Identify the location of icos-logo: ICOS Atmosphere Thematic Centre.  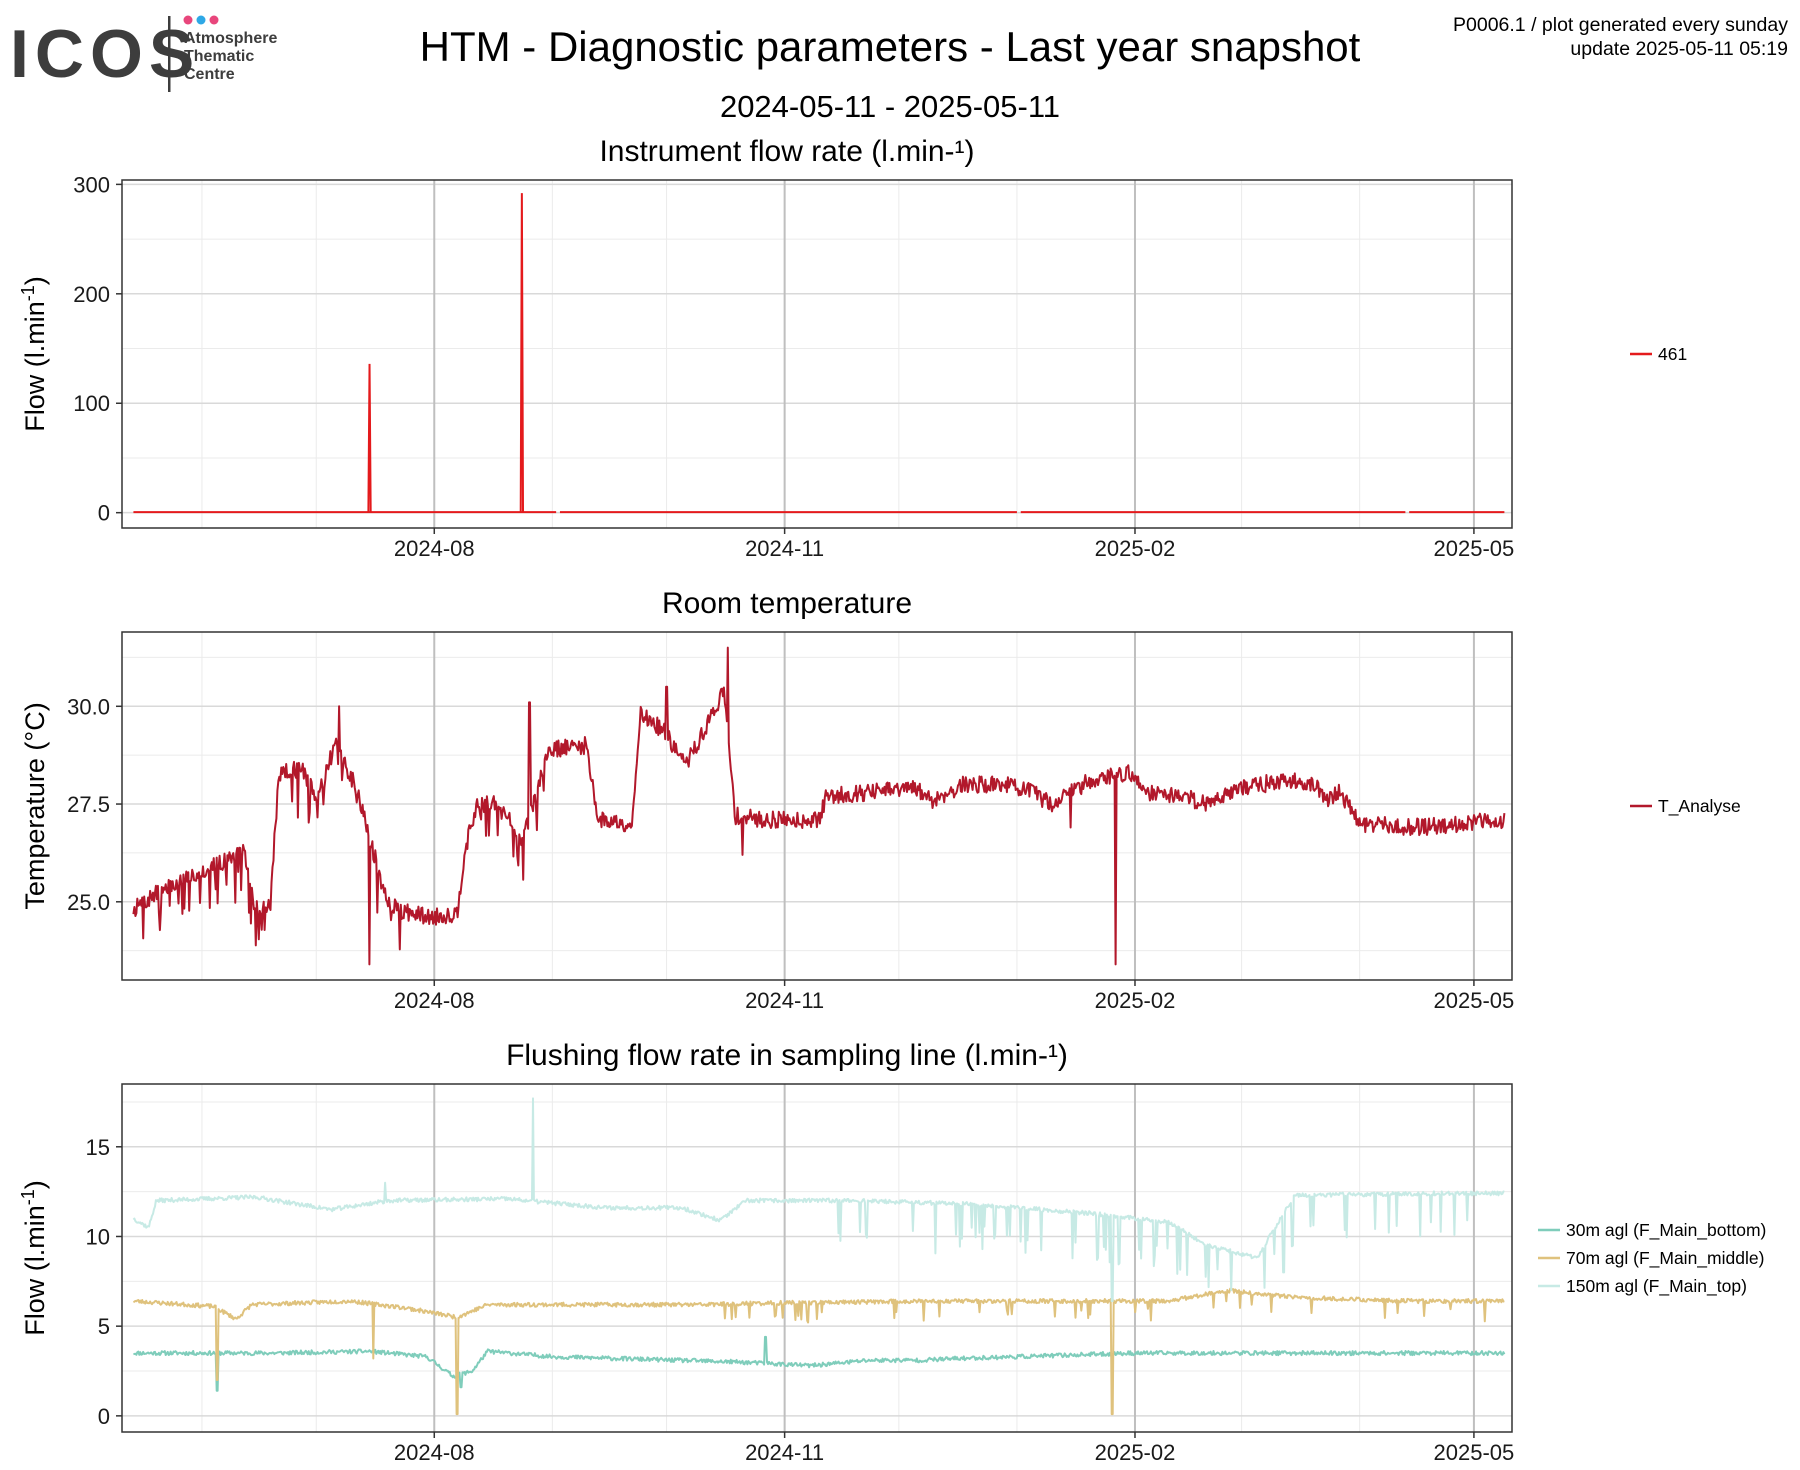
(160, 59).